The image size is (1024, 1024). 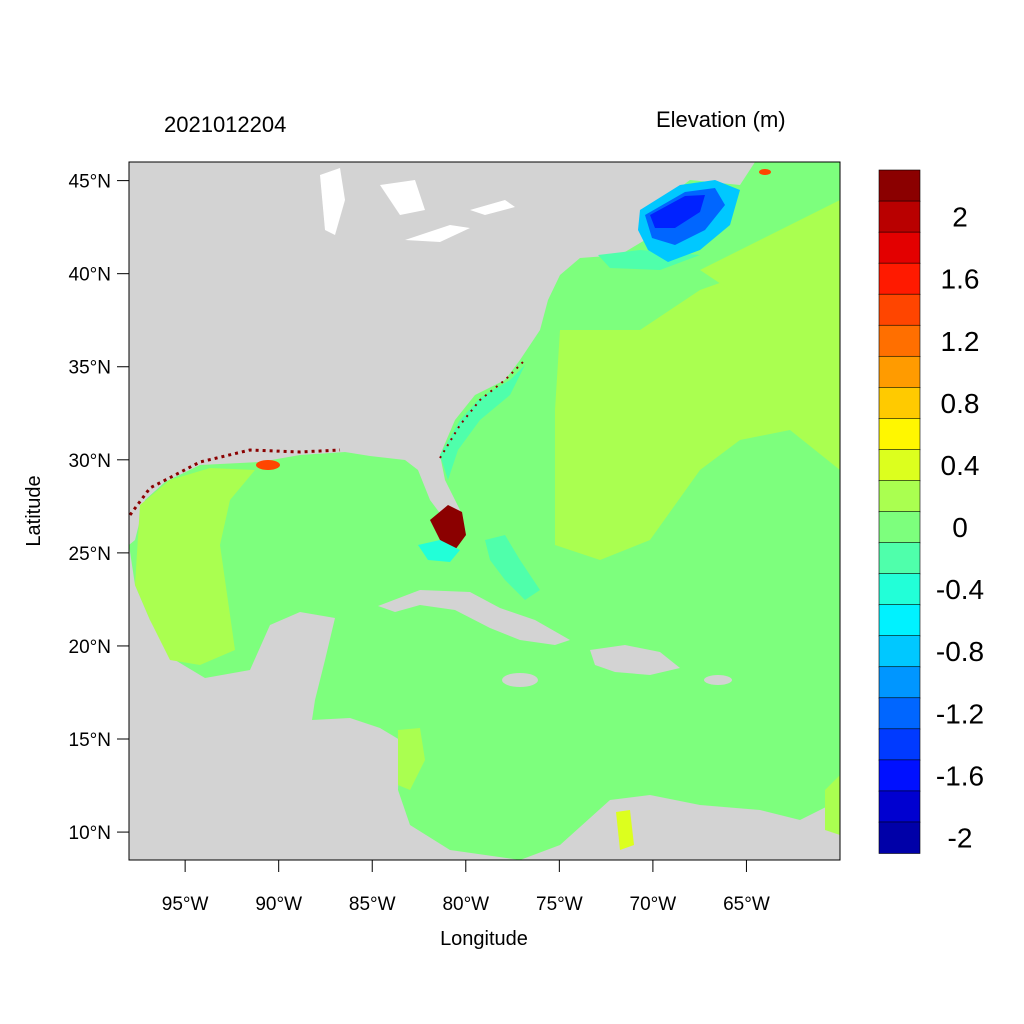 What do you see at coordinates (90, 740) in the screenshot?
I see `y-tick-label: 15°N` at bounding box center [90, 740].